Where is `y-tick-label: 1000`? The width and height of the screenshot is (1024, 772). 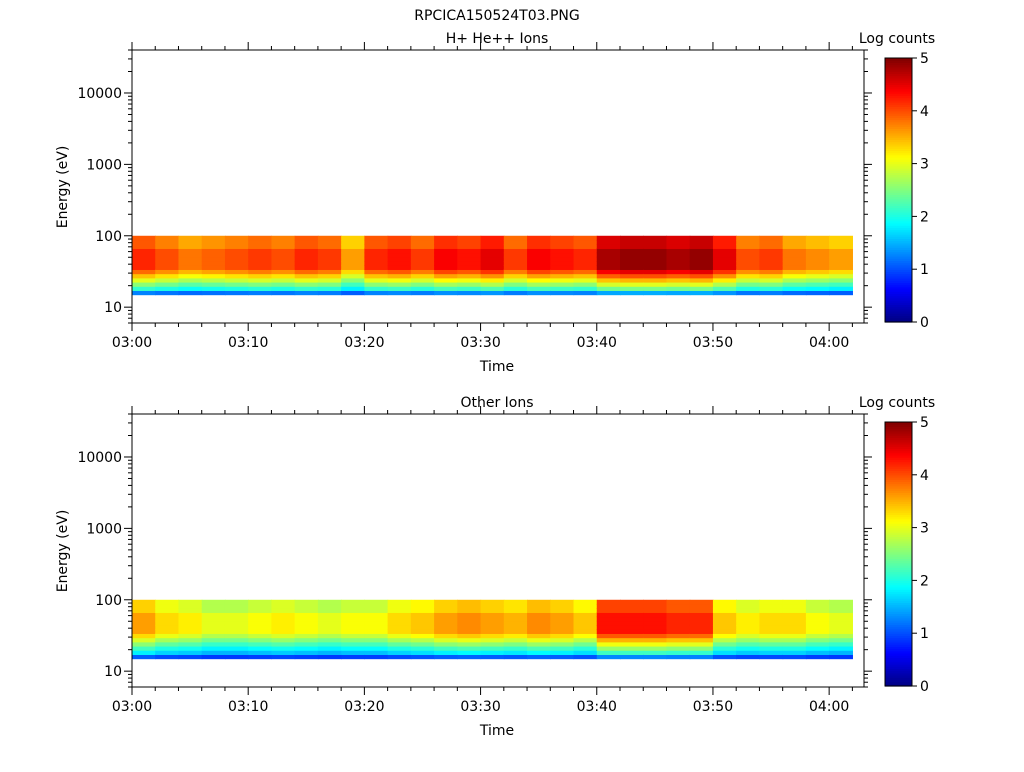
y-tick-label: 1000 is located at coordinates (104, 165).